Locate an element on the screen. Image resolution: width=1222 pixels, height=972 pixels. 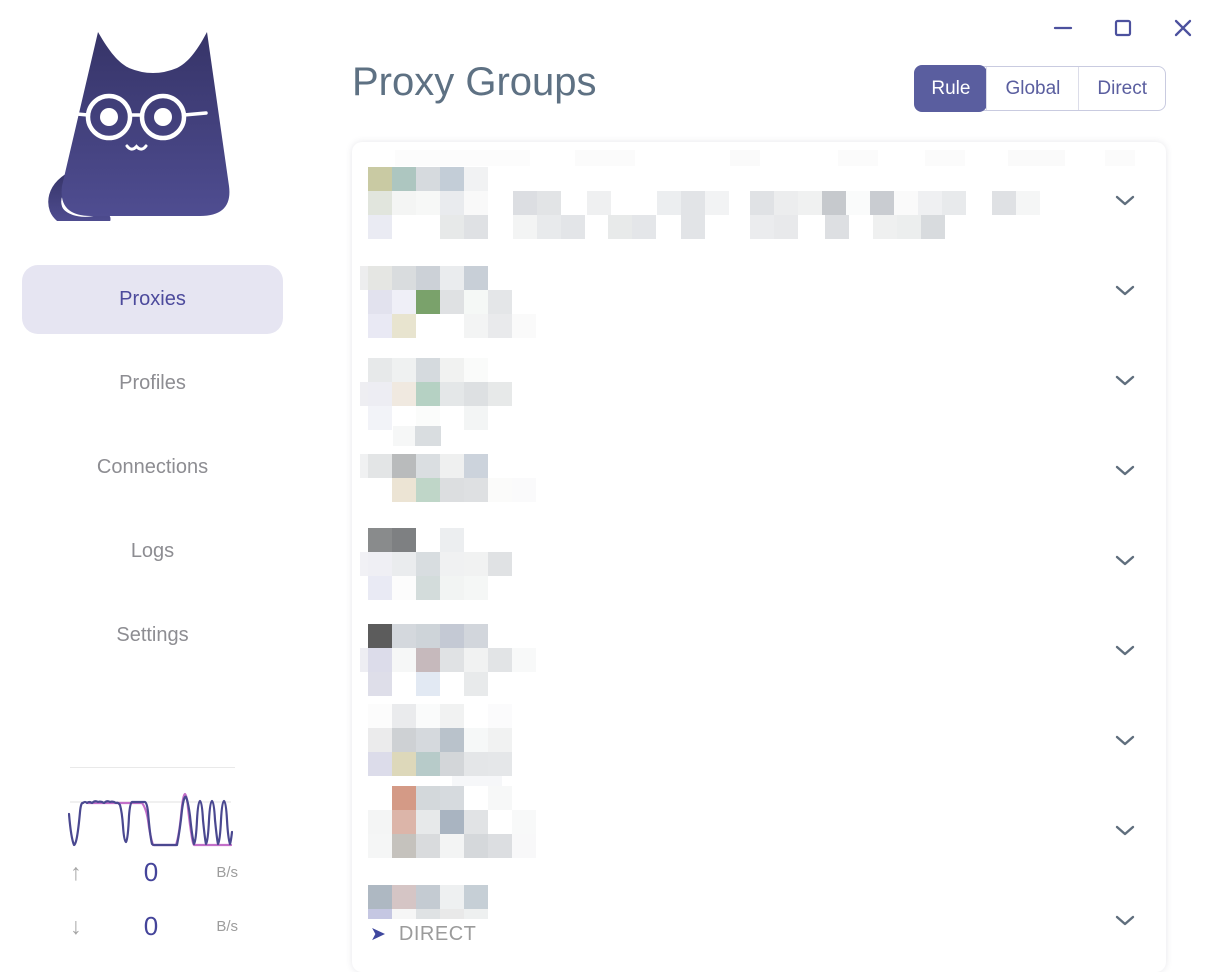
sidebar-item-connections: Connections is located at coordinates (152, 467).